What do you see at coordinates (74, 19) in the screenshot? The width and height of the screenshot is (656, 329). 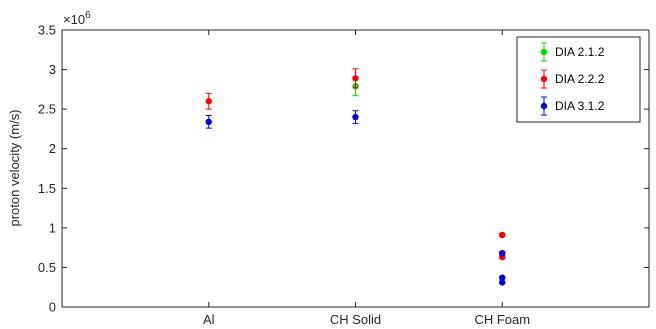 I see `y-axis-multiplier-base: ×10` at bounding box center [74, 19].